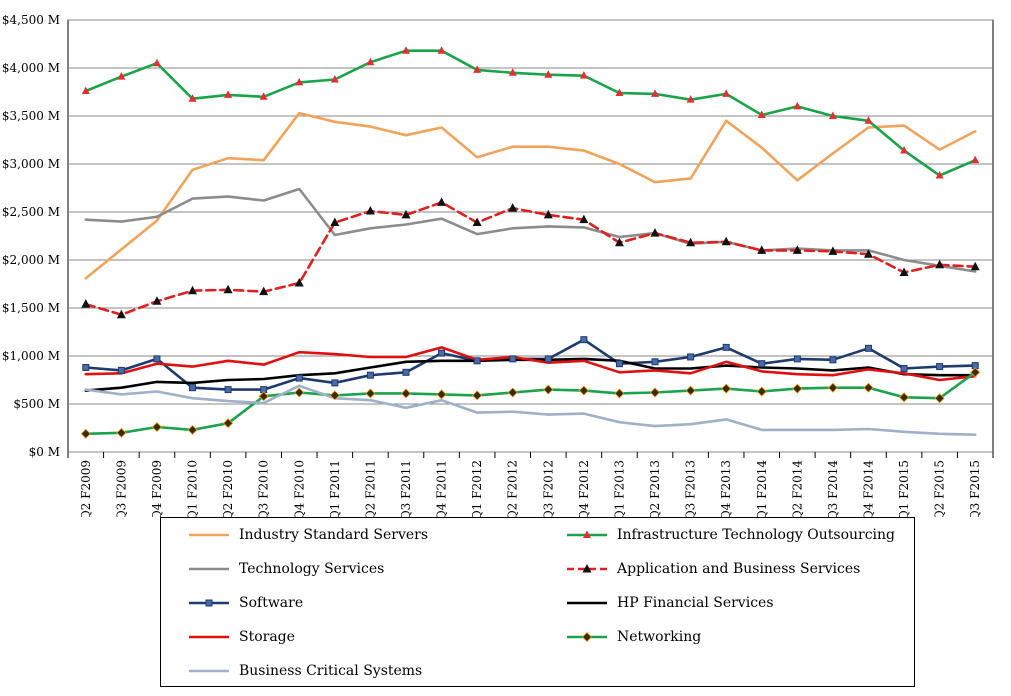  What do you see at coordinates (264, 488) in the screenshot?
I see `x-tick-label: Q3 F2010` at bounding box center [264, 488].